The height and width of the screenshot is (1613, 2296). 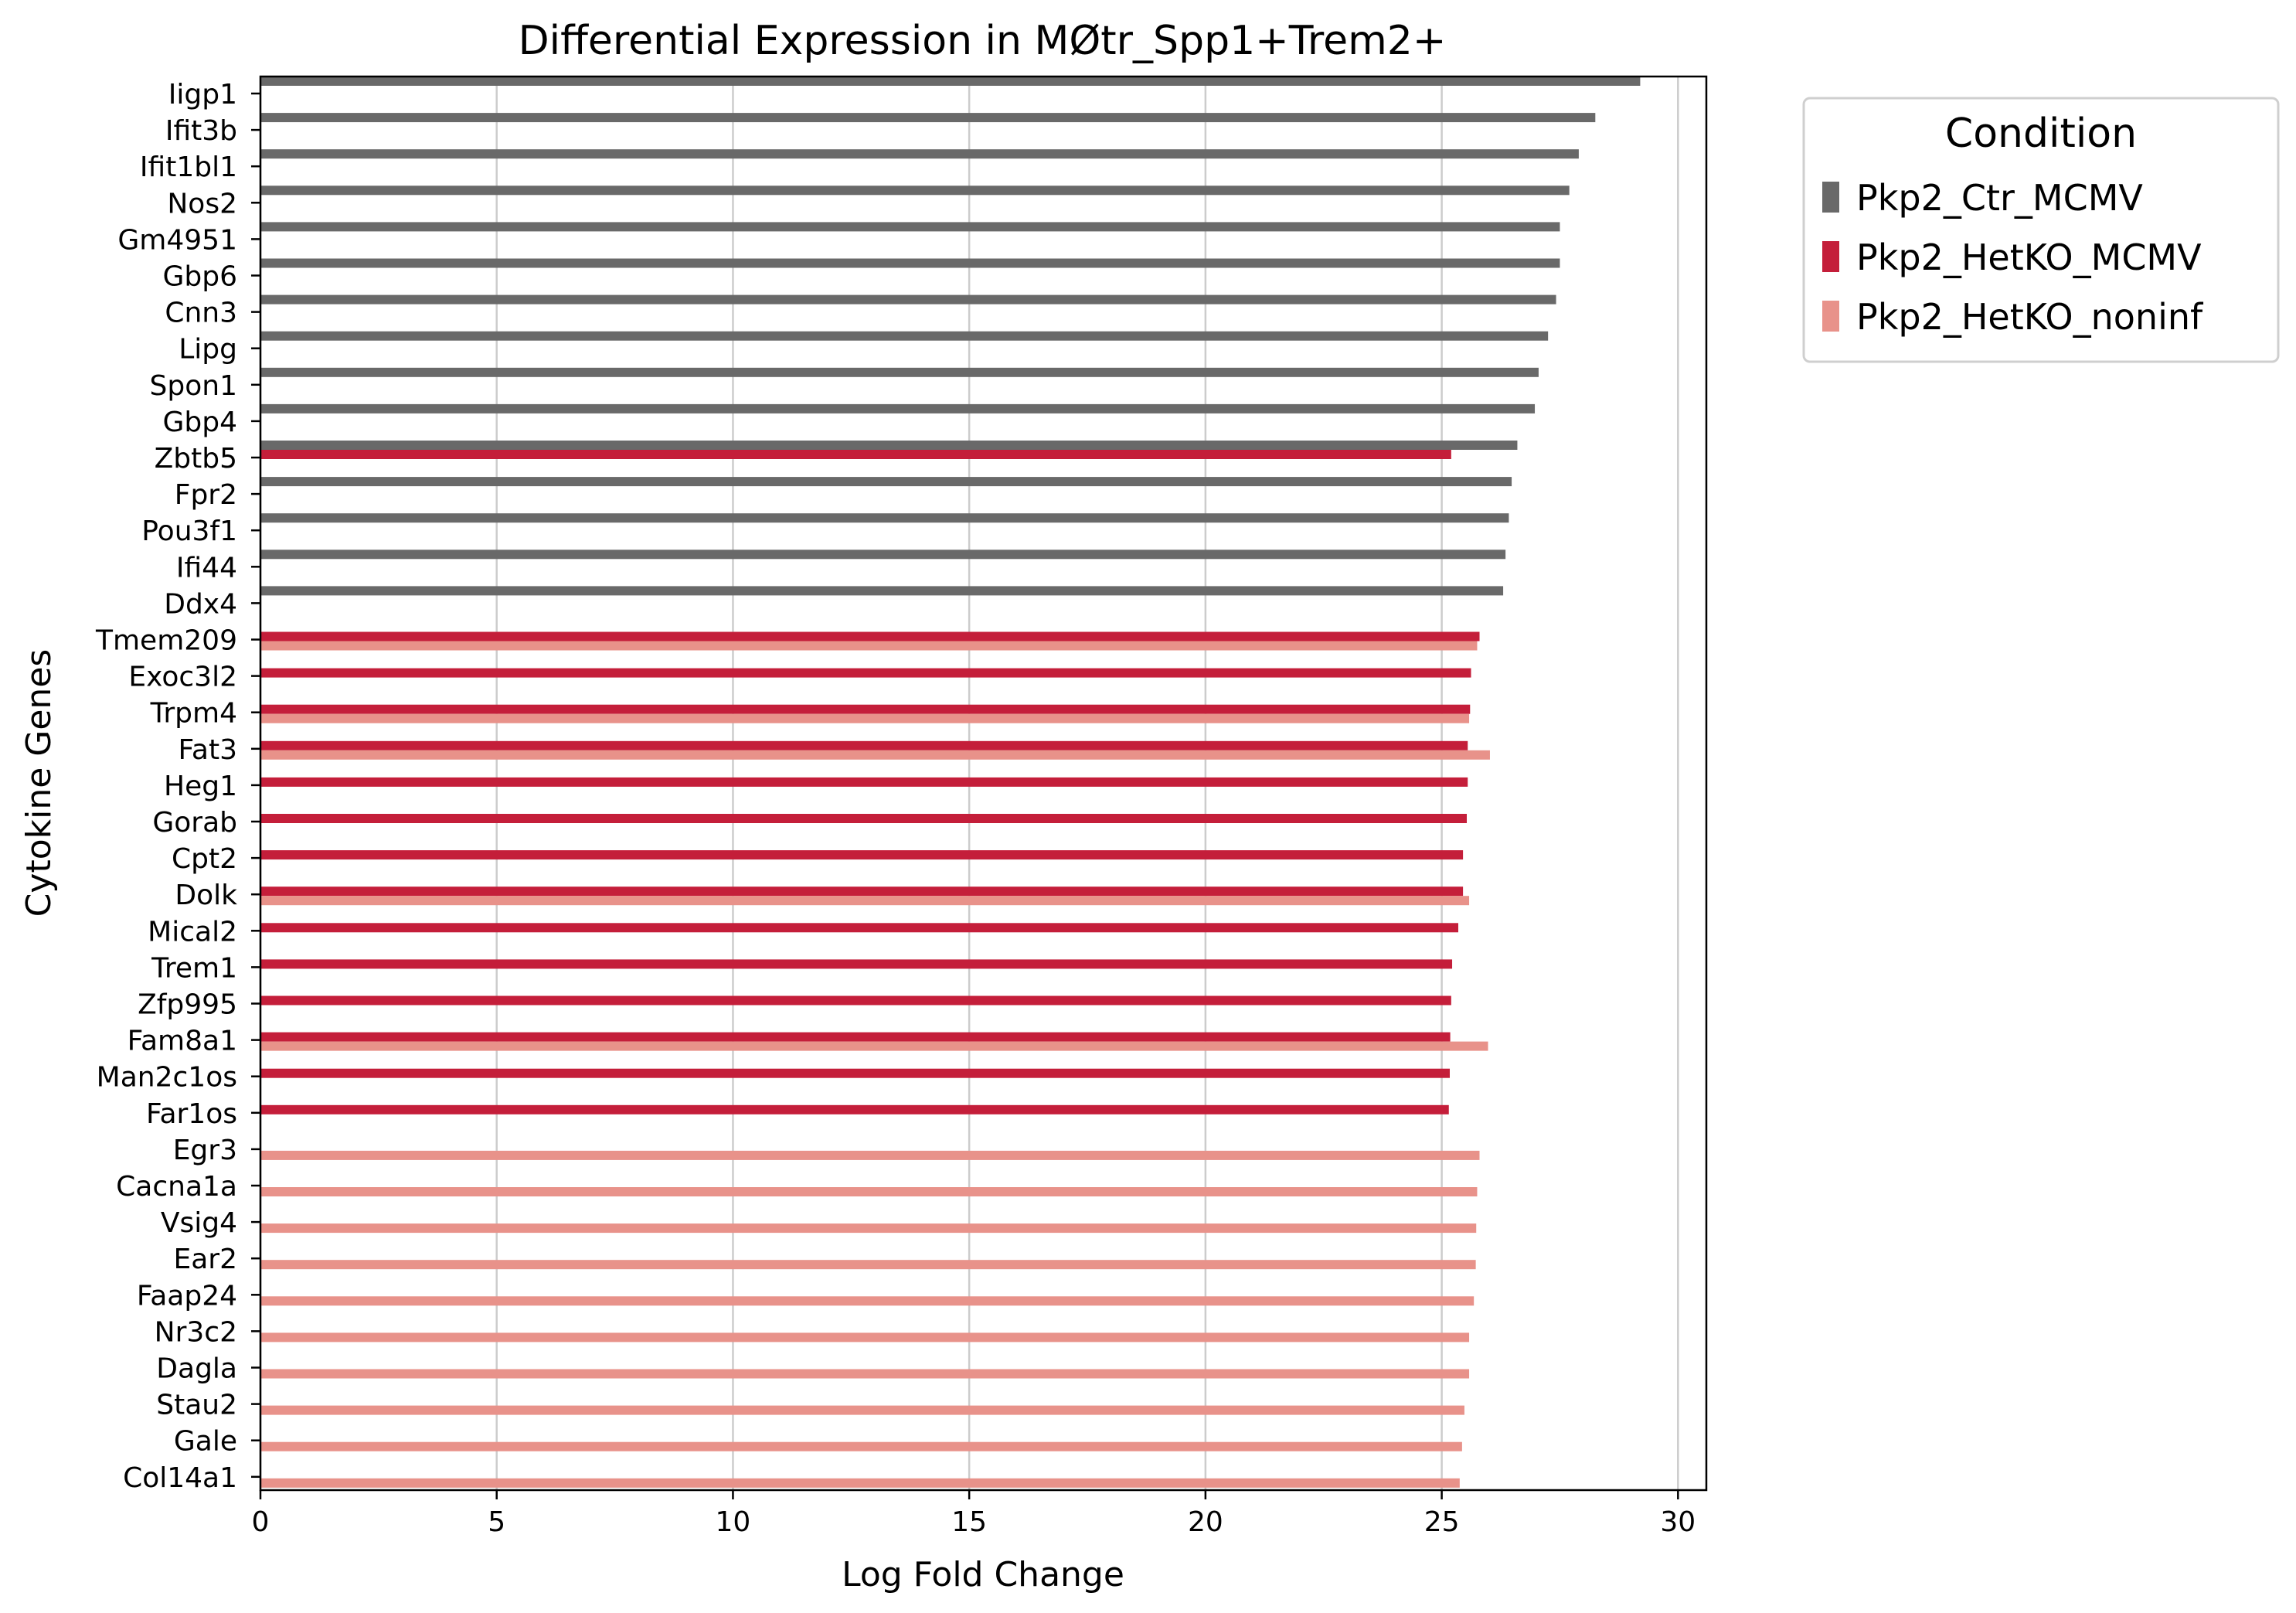 What do you see at coordinates (176, 1187) in the screenshot?
I see `y-tick-label: Cacna1a` at bounding box center [176, 1187].